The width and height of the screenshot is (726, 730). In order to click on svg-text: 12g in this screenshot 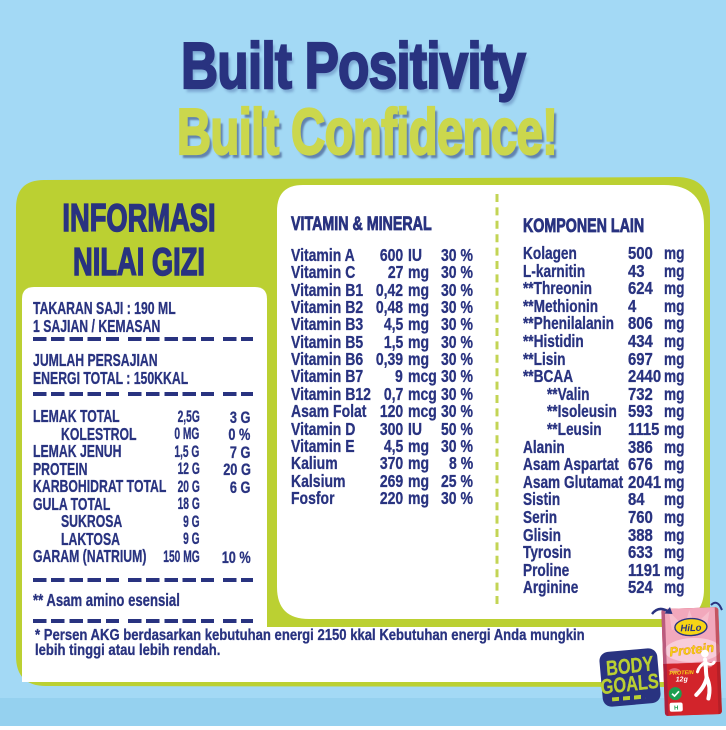, I will do `click(682, 679)`.